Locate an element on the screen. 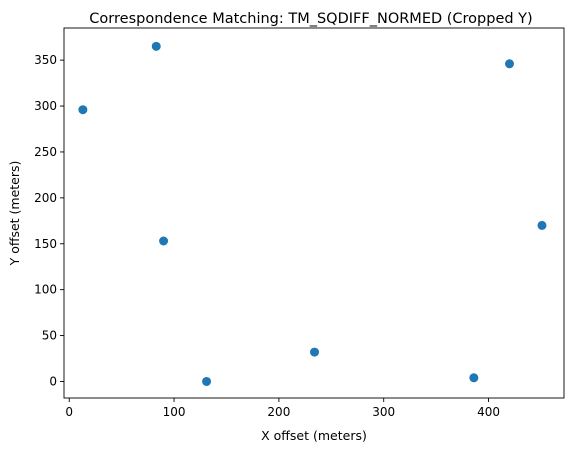 The width and height of the screenshot is (578, 453). y-tick-label: 150 is located at coordinates (45, 244).